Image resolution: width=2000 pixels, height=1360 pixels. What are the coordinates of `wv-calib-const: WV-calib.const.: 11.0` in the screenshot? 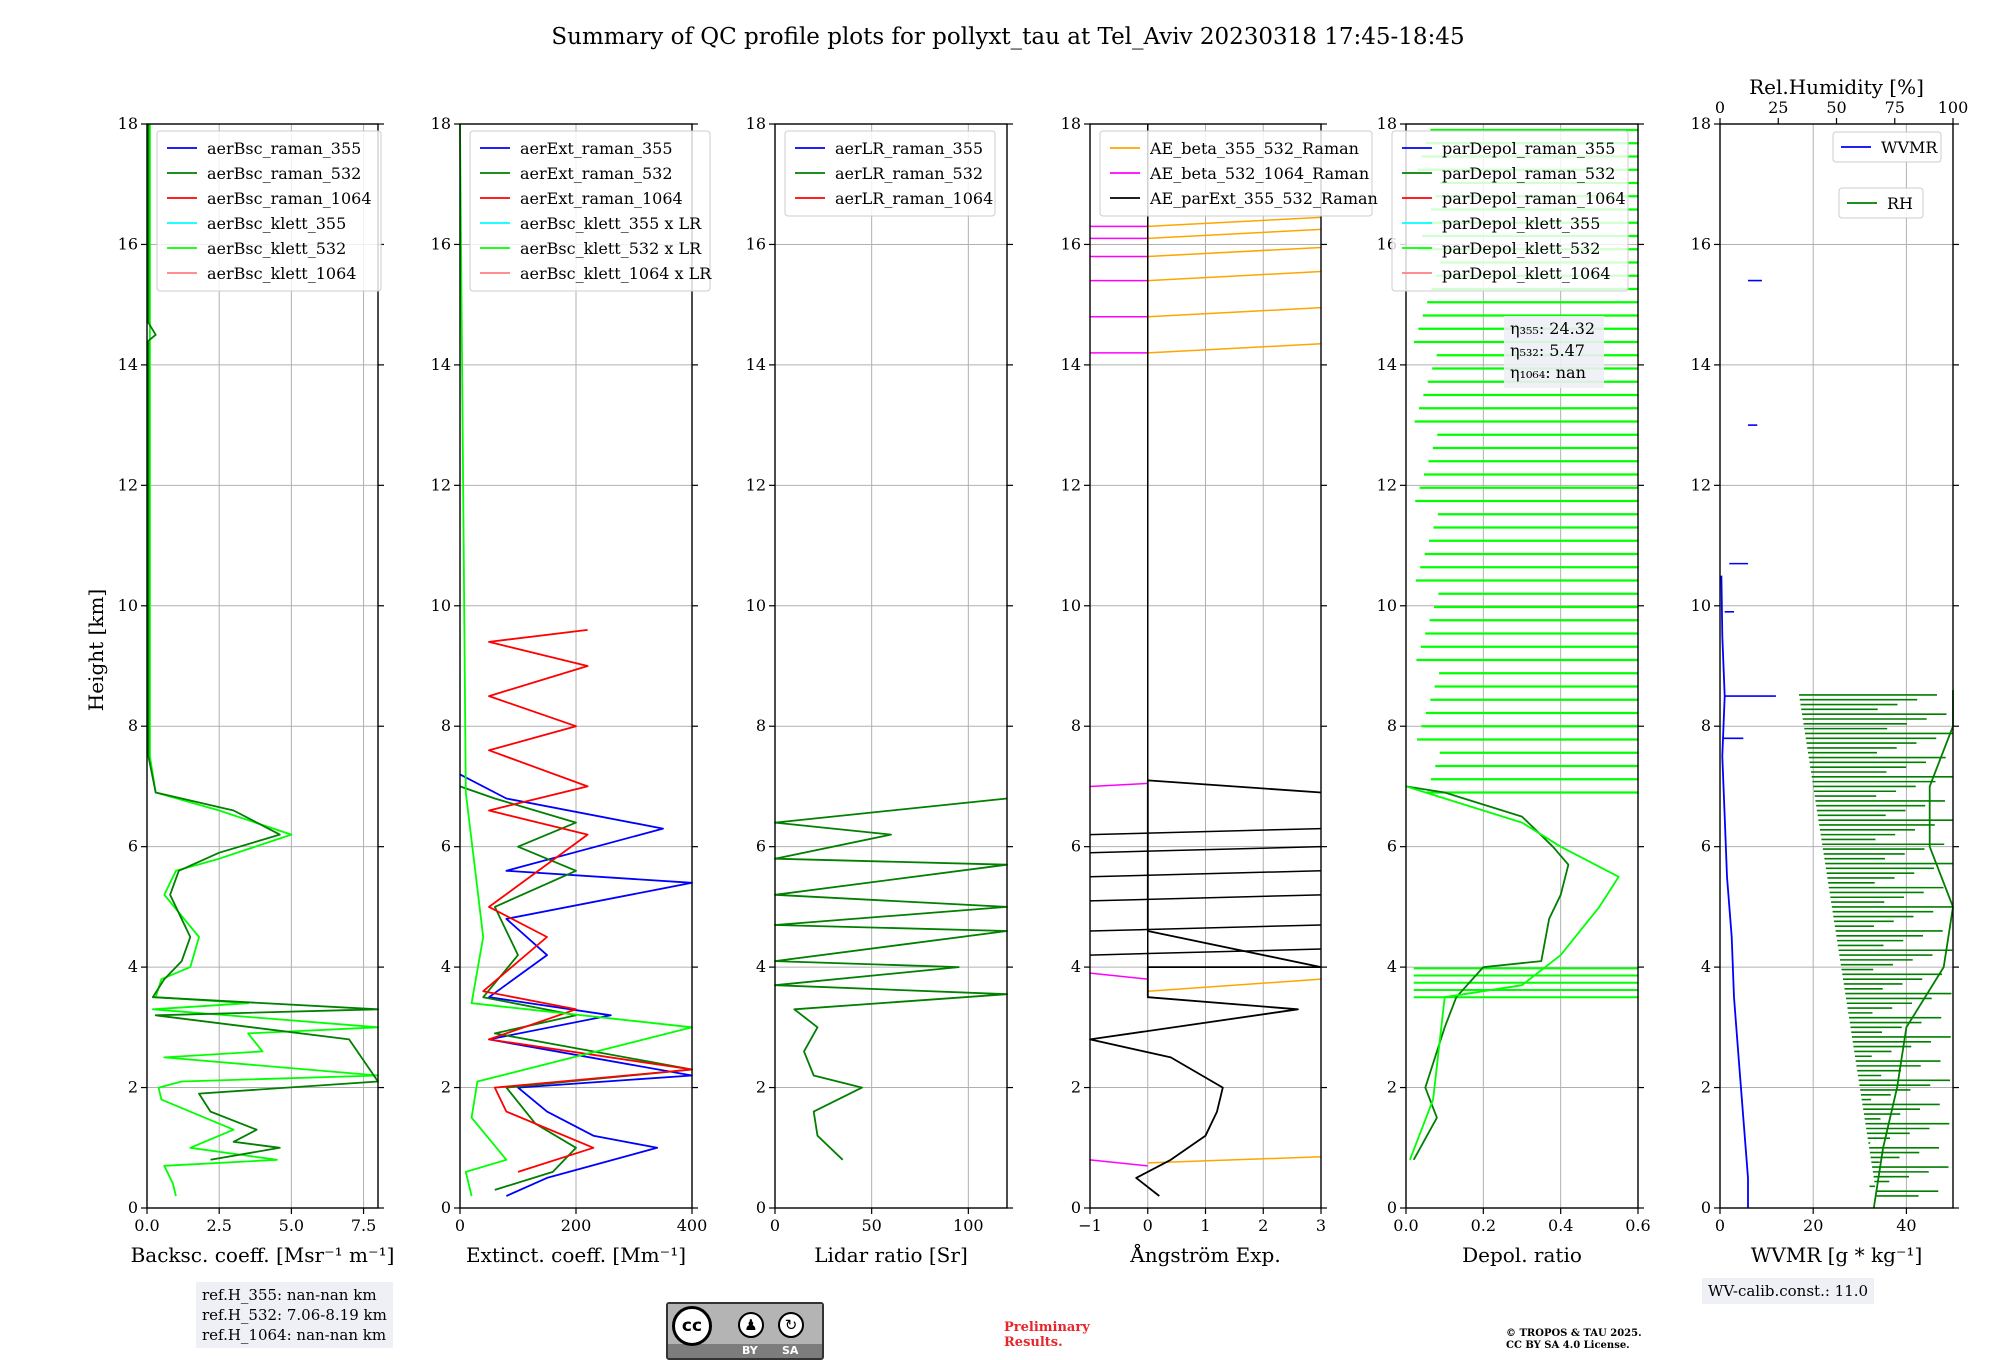 It's located at (1788, 1291).